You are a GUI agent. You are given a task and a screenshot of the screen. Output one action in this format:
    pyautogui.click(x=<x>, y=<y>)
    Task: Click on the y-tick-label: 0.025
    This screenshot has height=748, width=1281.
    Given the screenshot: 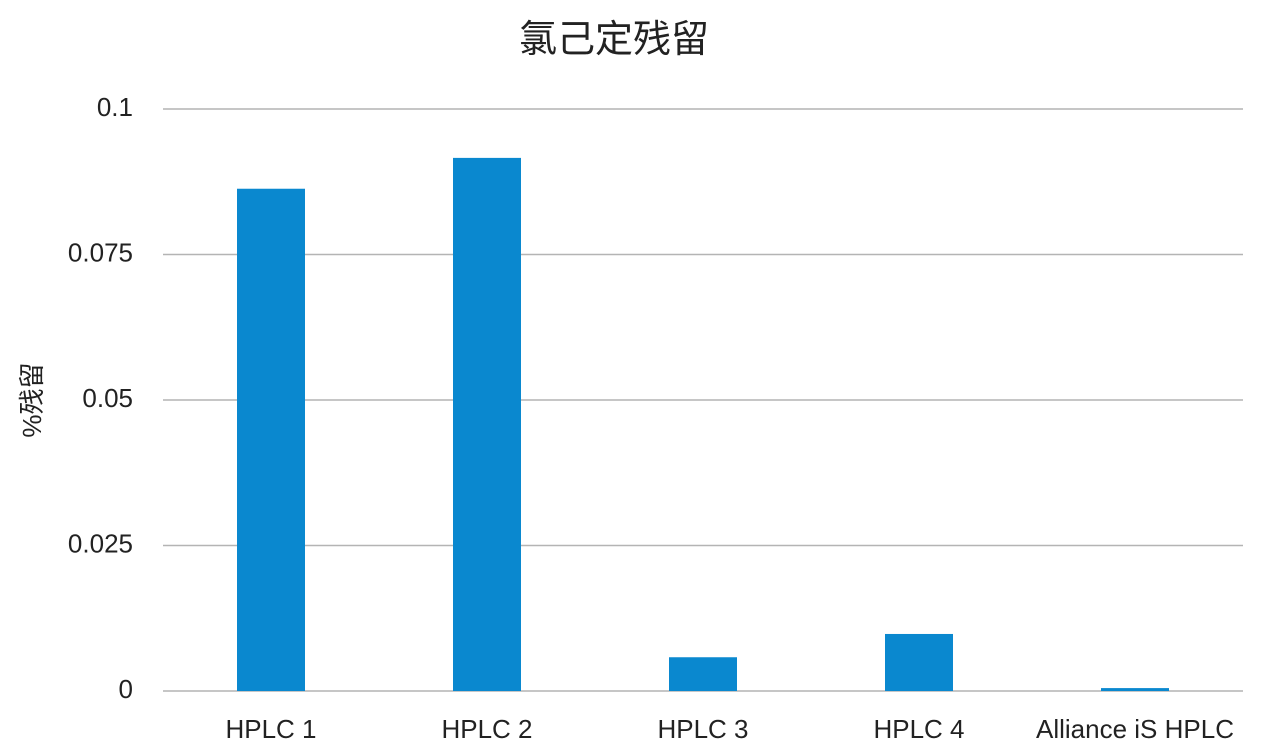 What is the action you would take?
    pyautogui.click(x=100, y=543)
    